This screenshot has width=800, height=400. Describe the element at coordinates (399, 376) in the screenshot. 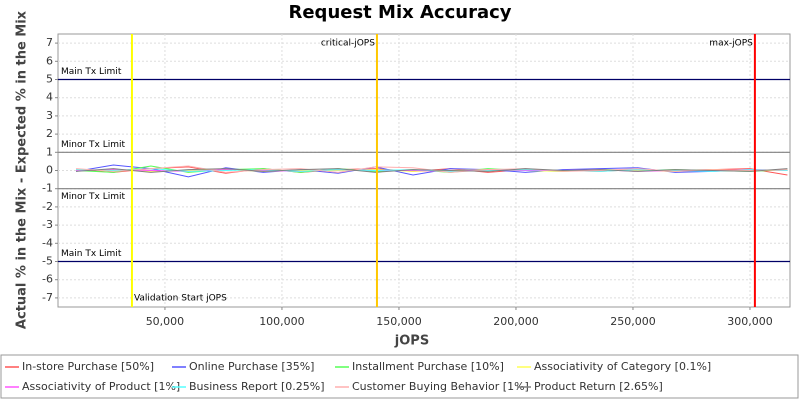

I see `legend` at that location.